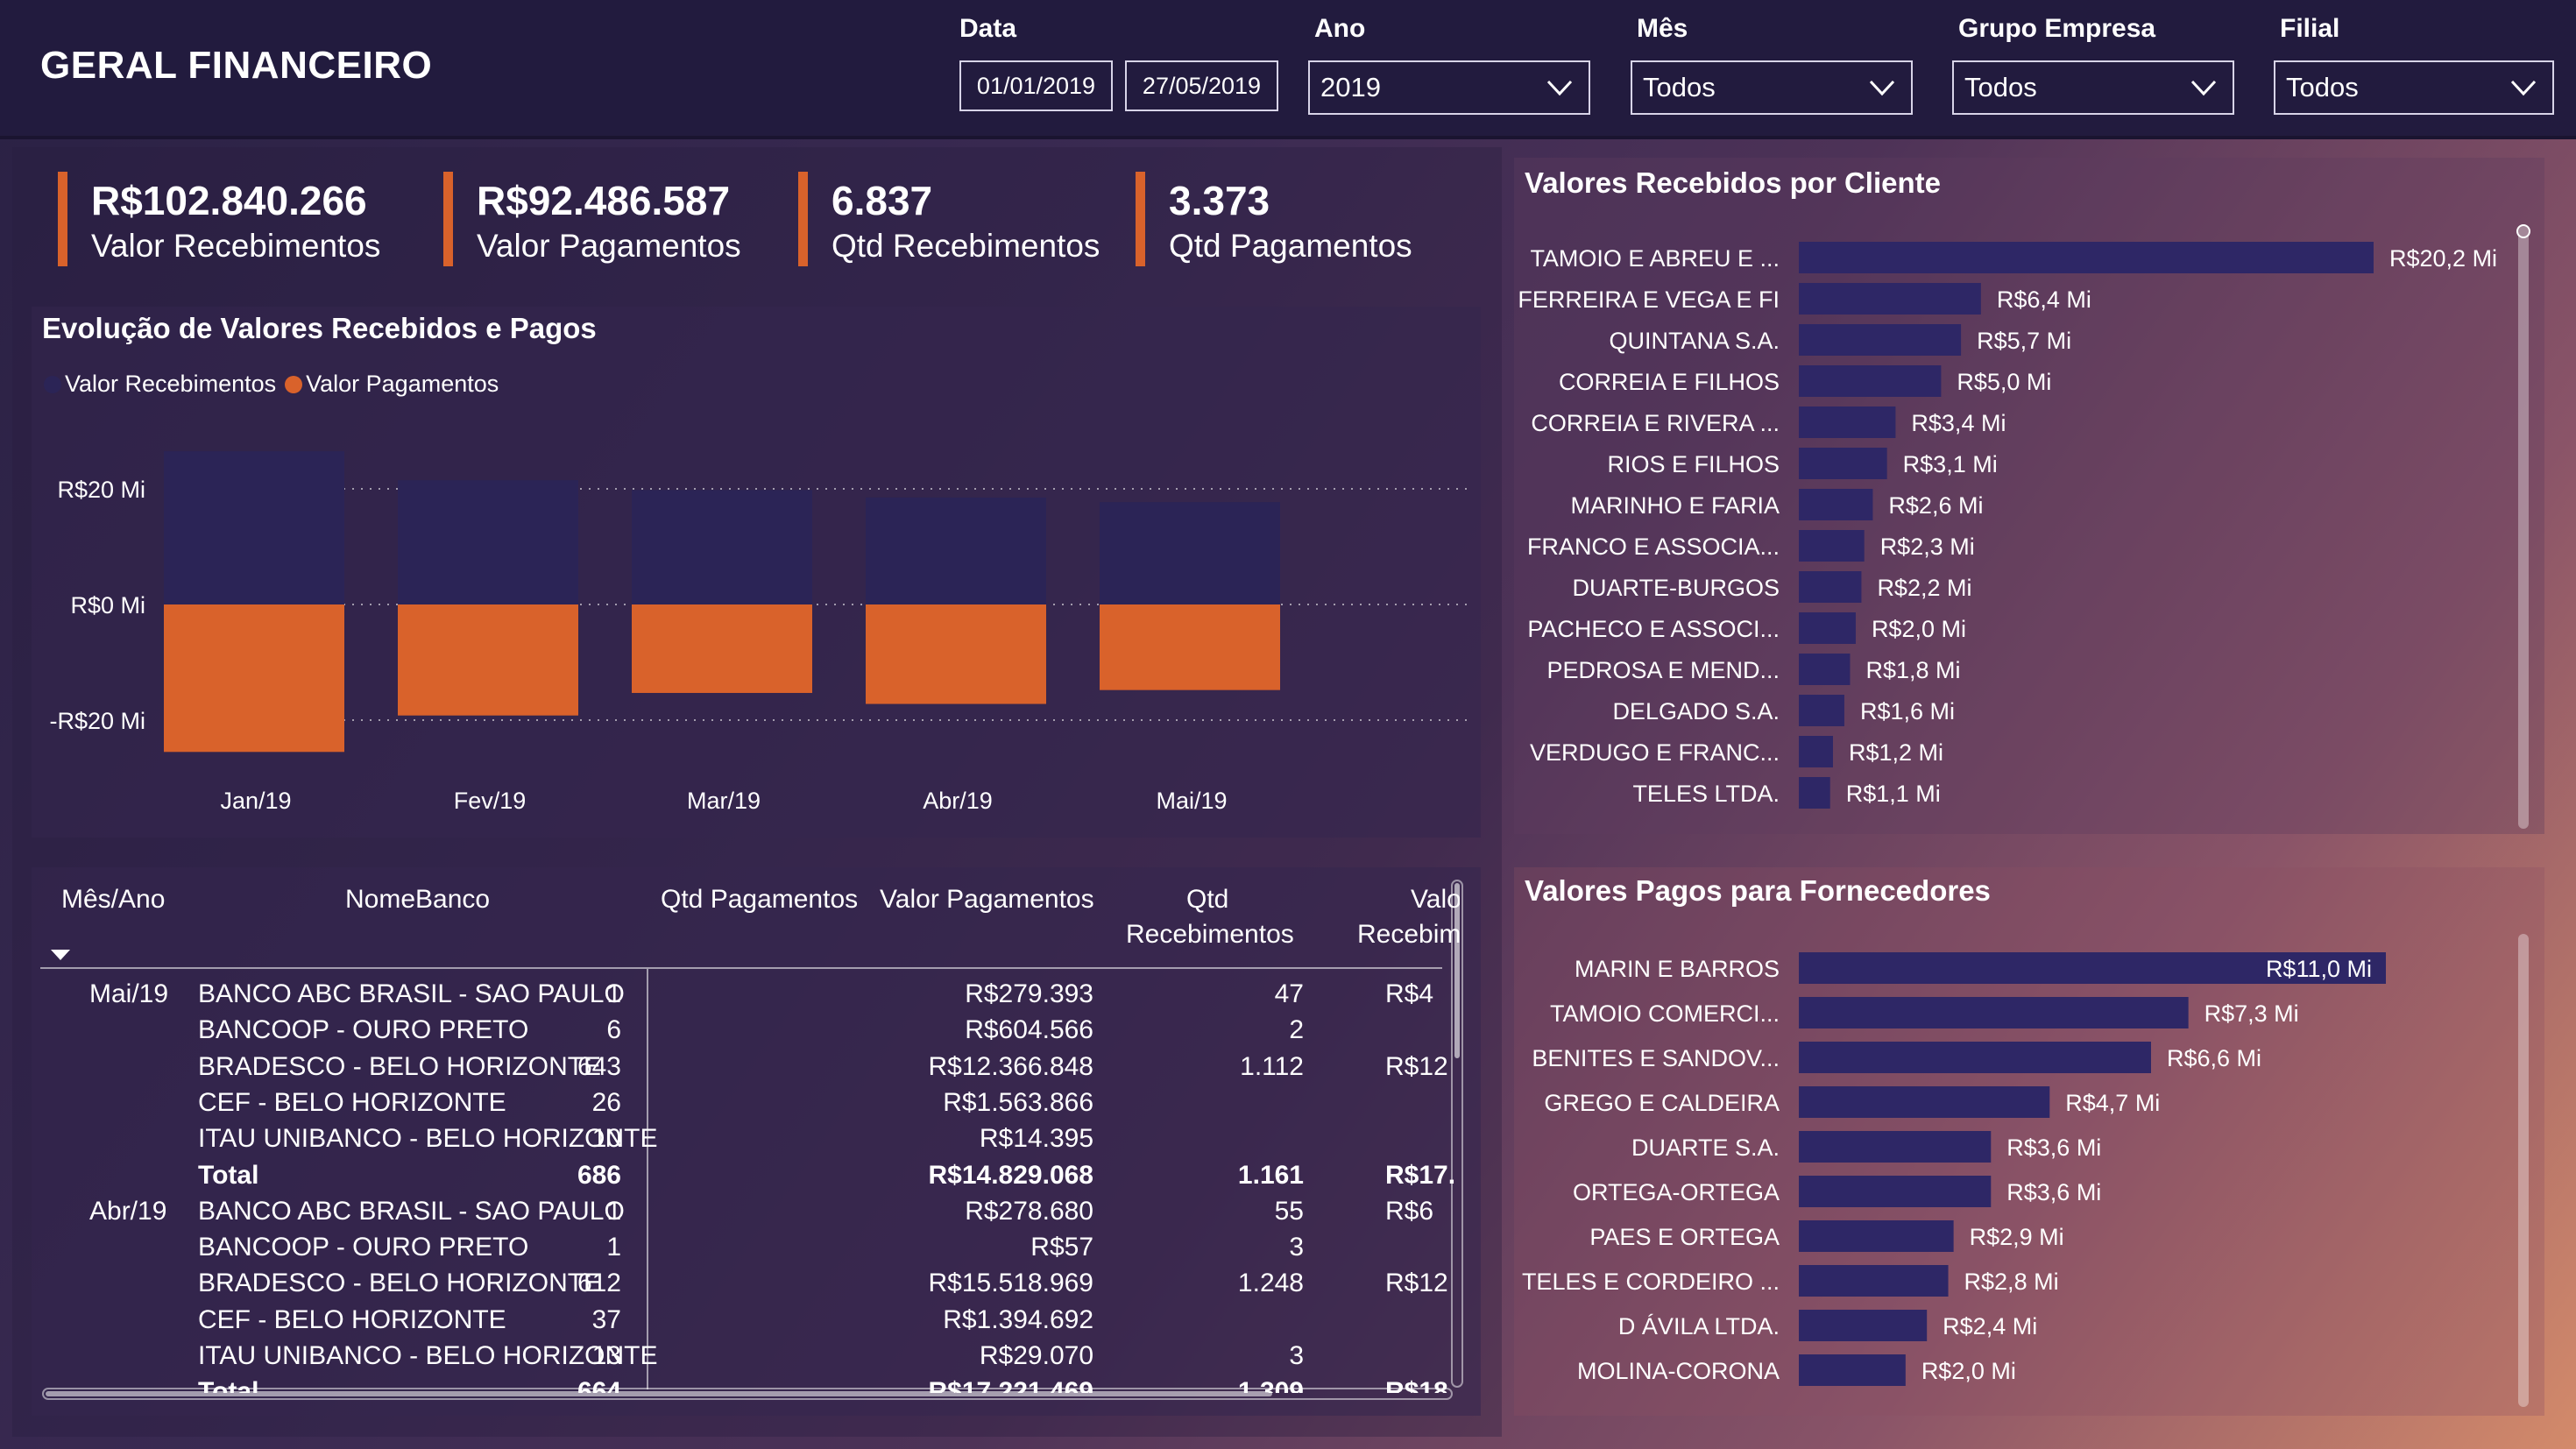 This screenshot has height=1449, width=2576. I want to click on category-label: PAES E ORTEGA, so click(1684, 1237).